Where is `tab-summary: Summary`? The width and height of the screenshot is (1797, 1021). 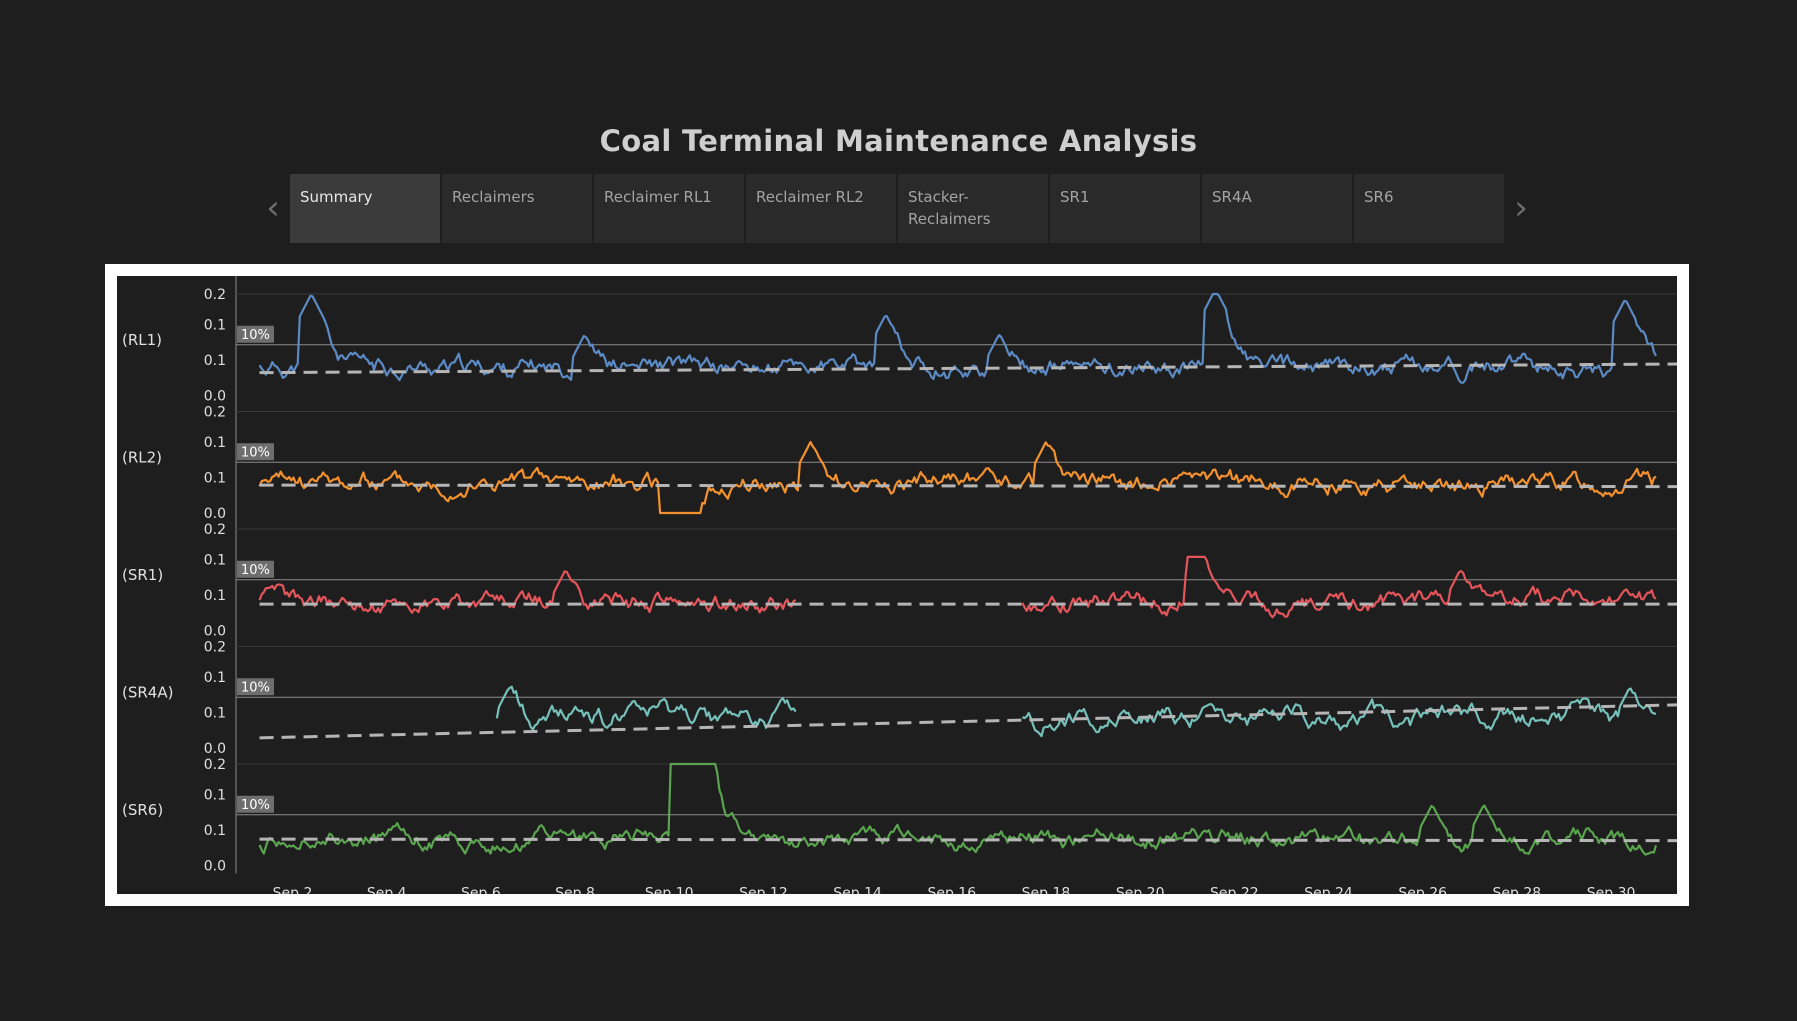
tab-summary: Summary is located at coordinates (365, 208).